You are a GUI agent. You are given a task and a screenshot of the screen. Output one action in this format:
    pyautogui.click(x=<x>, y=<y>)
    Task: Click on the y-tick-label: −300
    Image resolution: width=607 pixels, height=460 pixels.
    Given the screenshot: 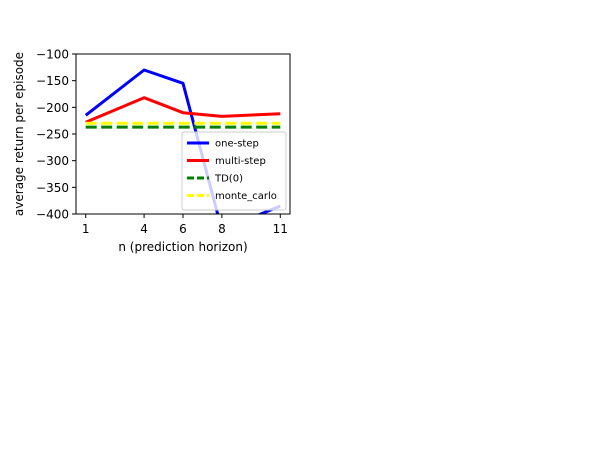 What is the action you would take?
    pyautogui.click(x=52, y=161)
    